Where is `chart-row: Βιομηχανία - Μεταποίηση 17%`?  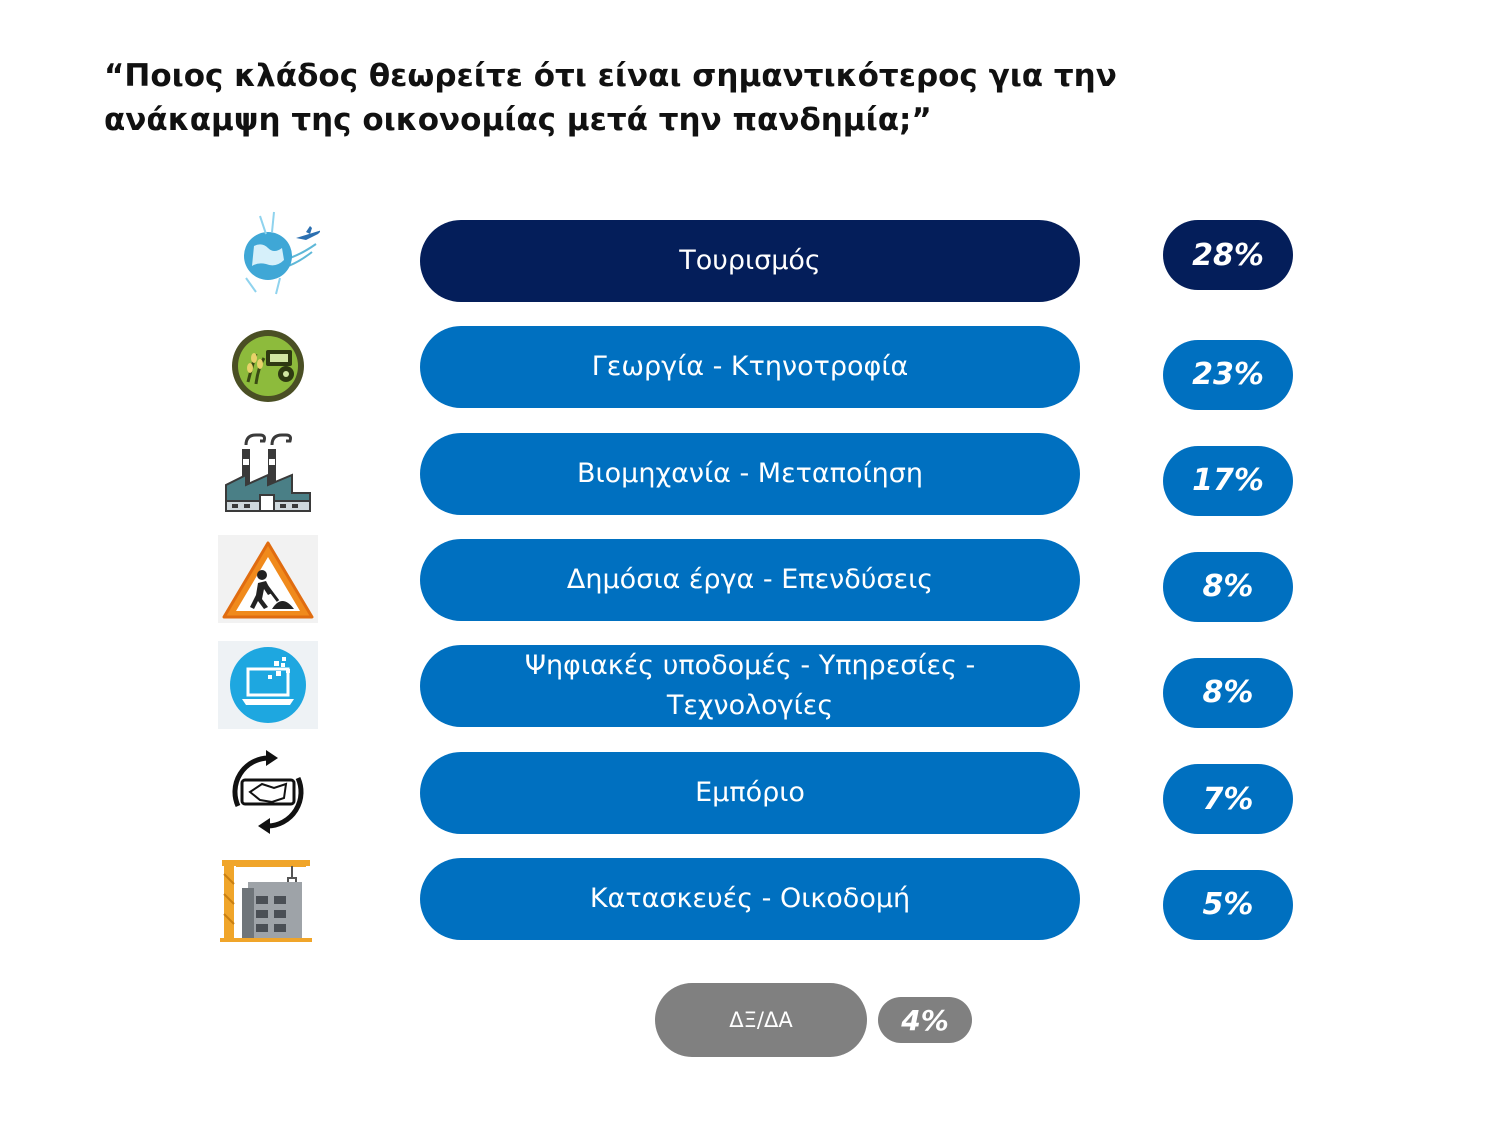 chart-row: Βιομηχανία - Μεταποίηση 17% is located at coordinates (750, 474).